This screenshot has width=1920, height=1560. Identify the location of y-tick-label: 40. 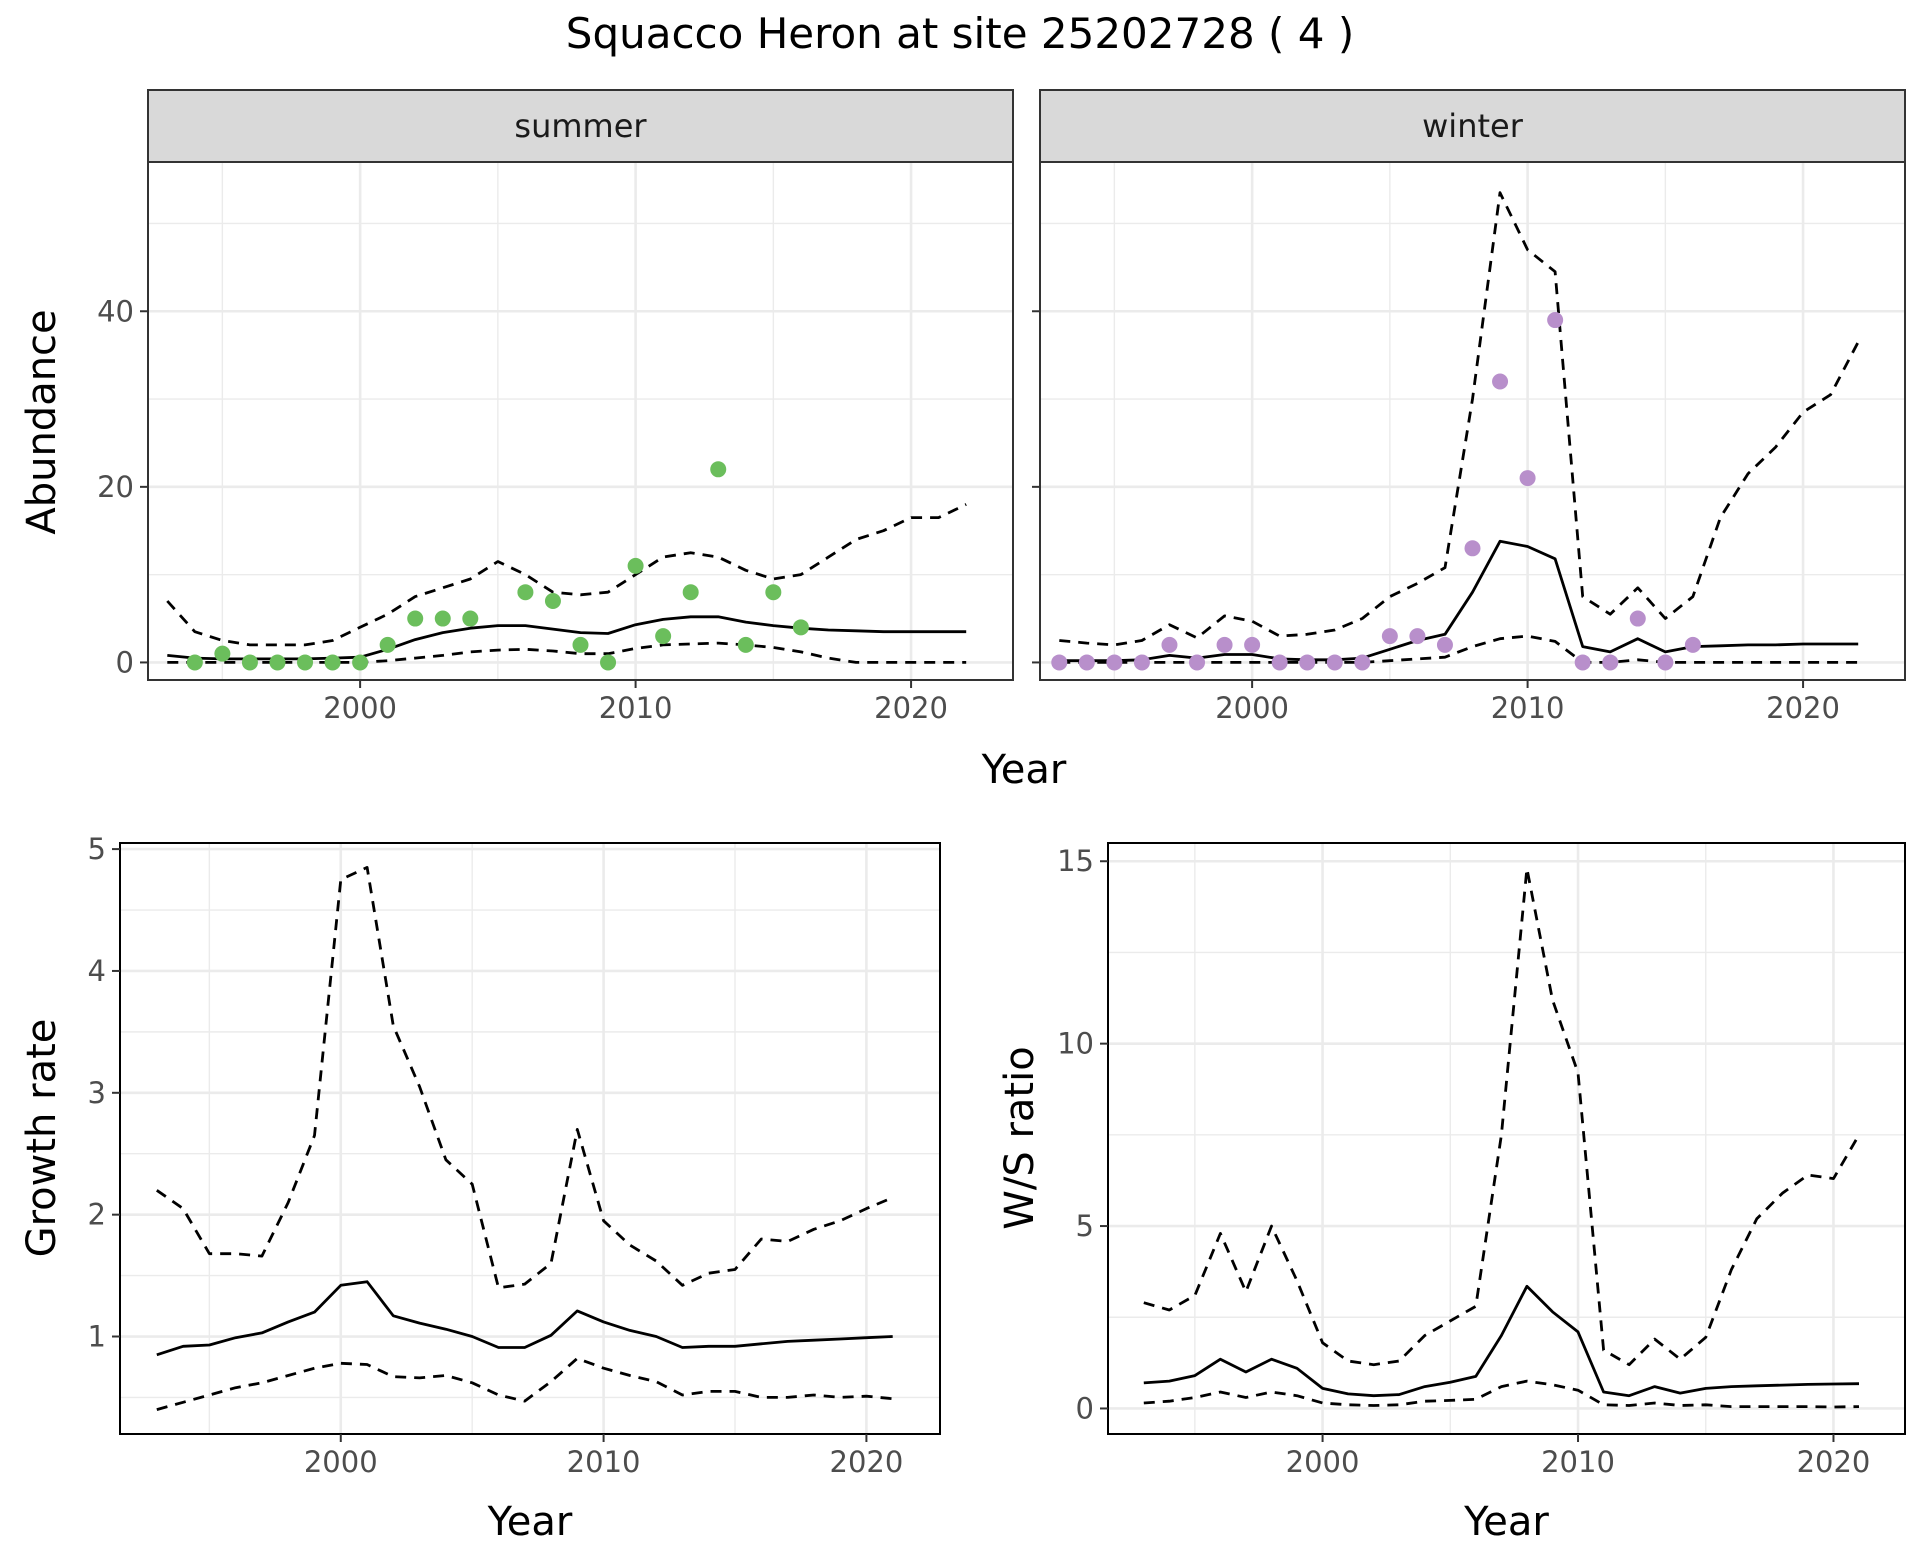
(115, 311).